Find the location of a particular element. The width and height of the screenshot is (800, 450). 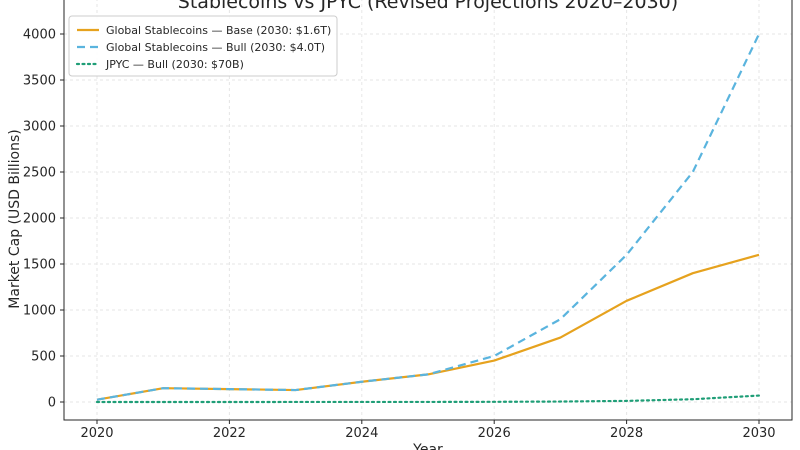

x-axis-title: Year is located at coordinates (427, 446).